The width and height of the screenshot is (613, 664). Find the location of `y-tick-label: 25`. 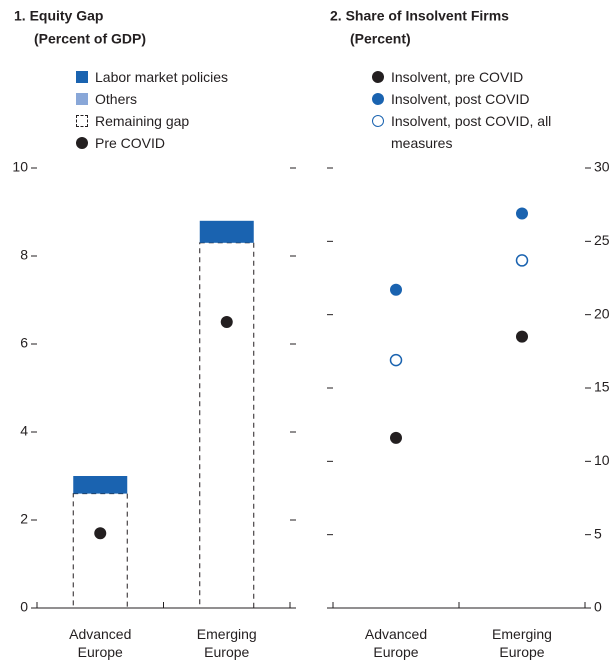

y-tick-label: 25 is located at coordinates (602, 240).